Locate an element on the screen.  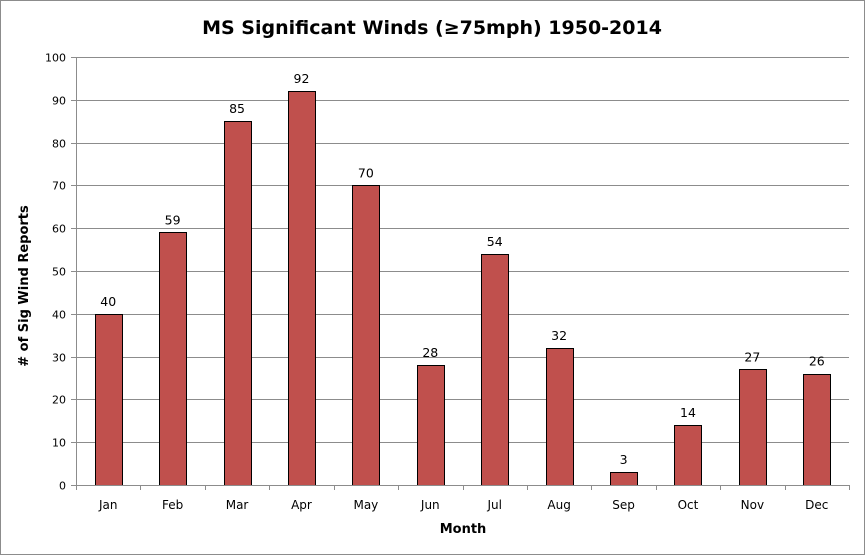
y-tick-label: 70 is located at coordinates (59, 186).